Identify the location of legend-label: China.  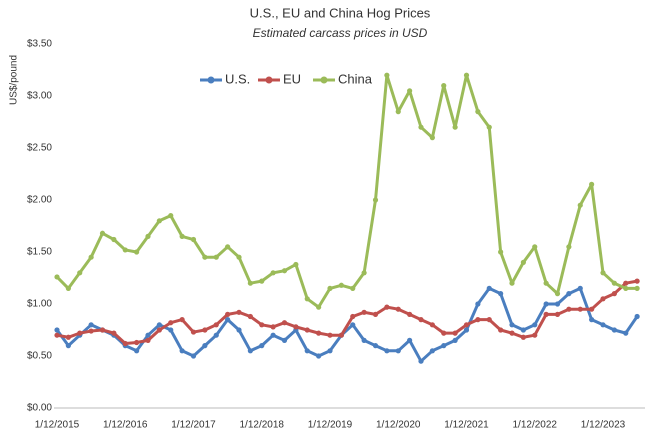
(355, 78).